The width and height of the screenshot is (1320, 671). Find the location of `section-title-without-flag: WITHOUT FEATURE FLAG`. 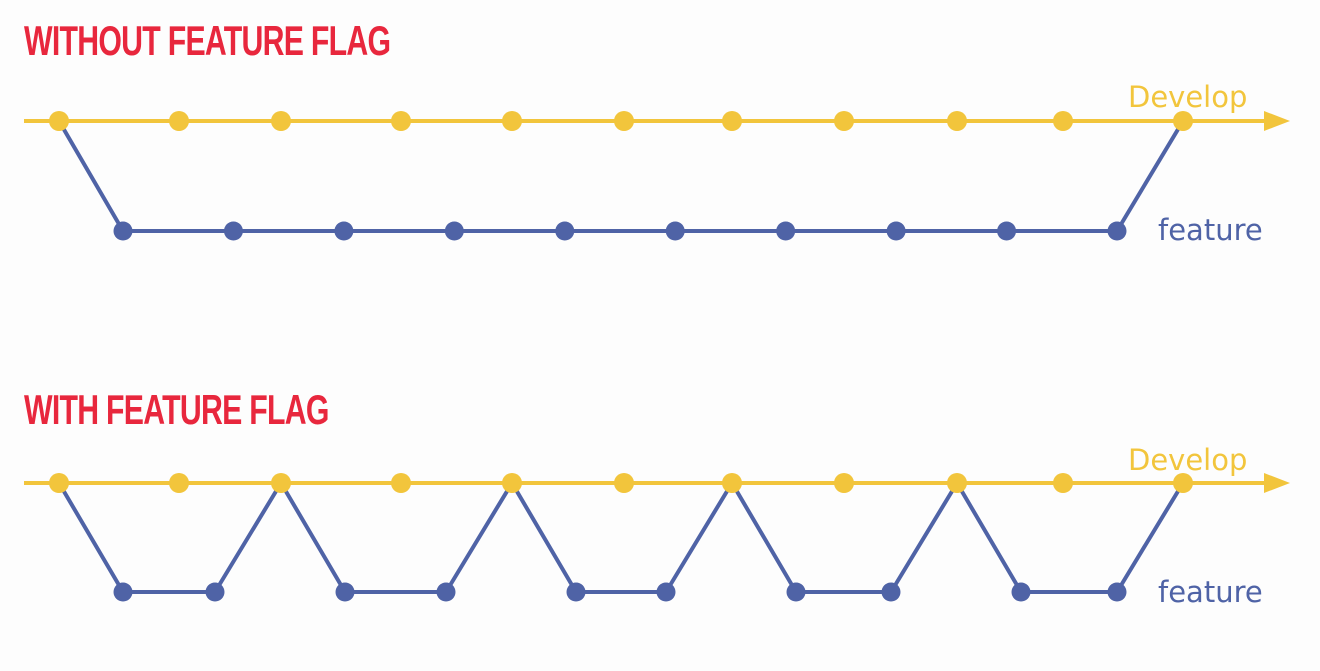

section-title-without-flag: WITHOUT FEATURE FLAG is located at coordinates (207, 40).